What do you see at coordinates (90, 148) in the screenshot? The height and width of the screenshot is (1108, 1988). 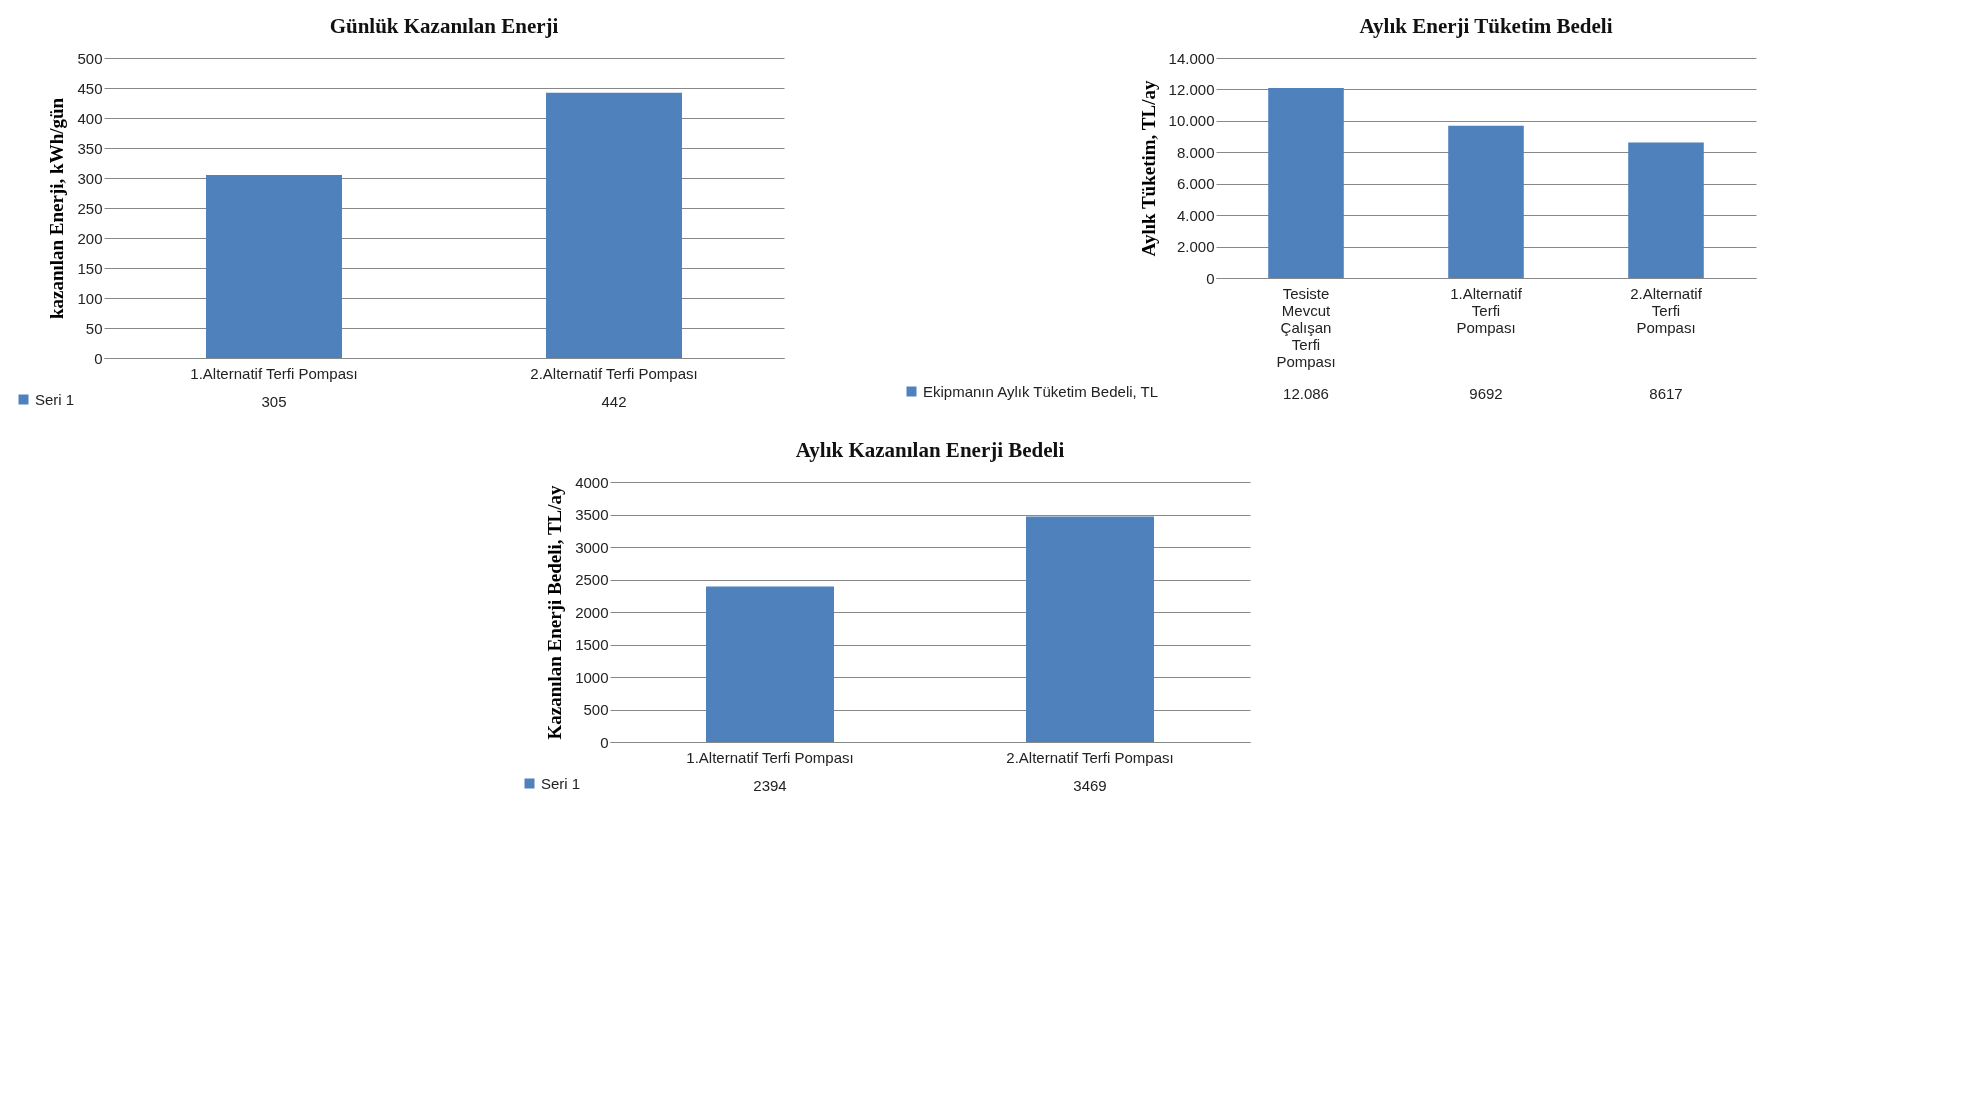 I see `y-tick-label: 350` at bounding box center [90, 148].